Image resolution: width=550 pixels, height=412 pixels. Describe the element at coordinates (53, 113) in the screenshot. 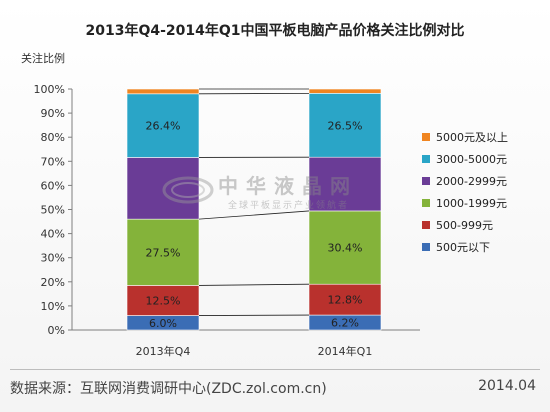

I see `y-tick-label: 90%` at that location.